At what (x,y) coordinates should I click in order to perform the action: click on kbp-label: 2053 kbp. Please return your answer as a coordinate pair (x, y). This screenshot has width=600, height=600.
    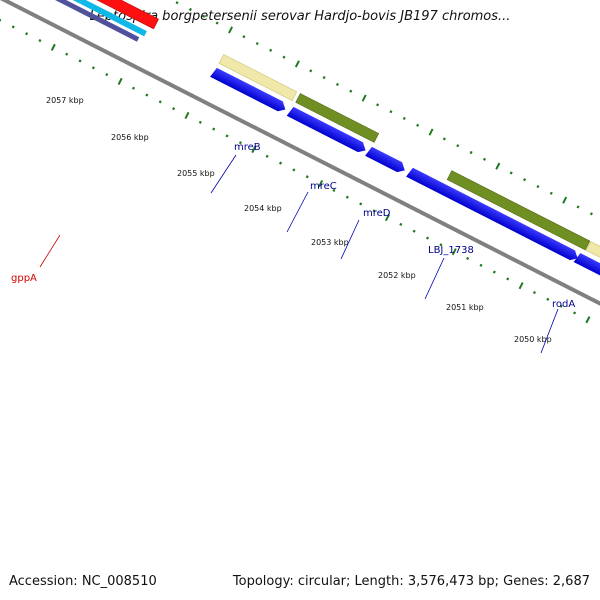
    Looking at the image, I should click on (330, 242).